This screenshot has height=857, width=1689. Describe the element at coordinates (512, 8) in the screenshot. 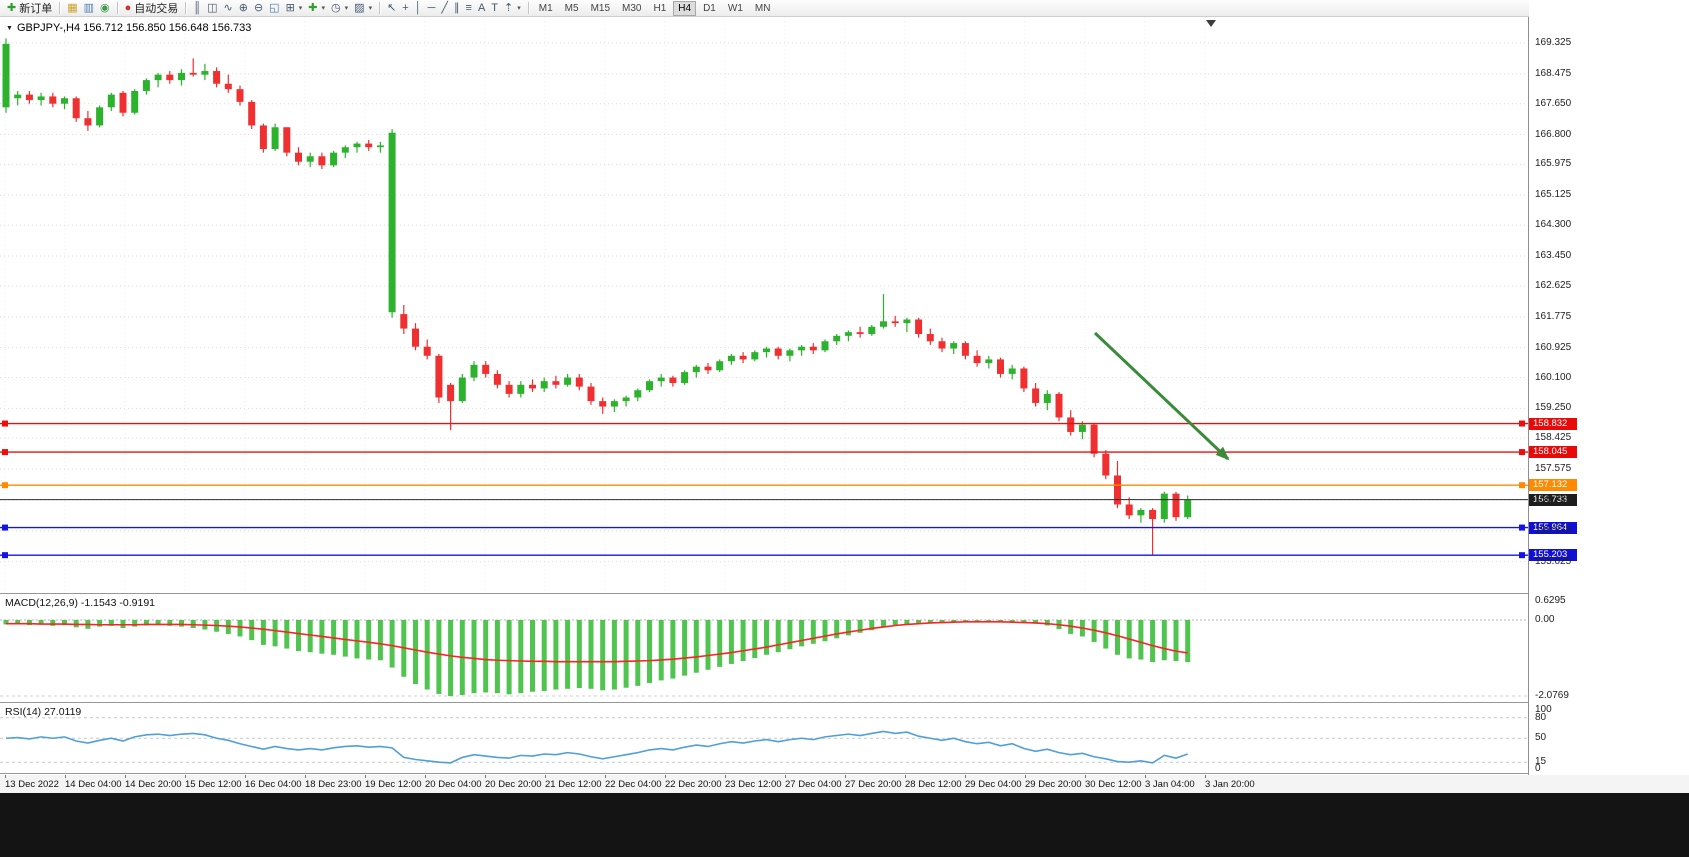

I see `arrows-button: ⇡ ▾` at that location.